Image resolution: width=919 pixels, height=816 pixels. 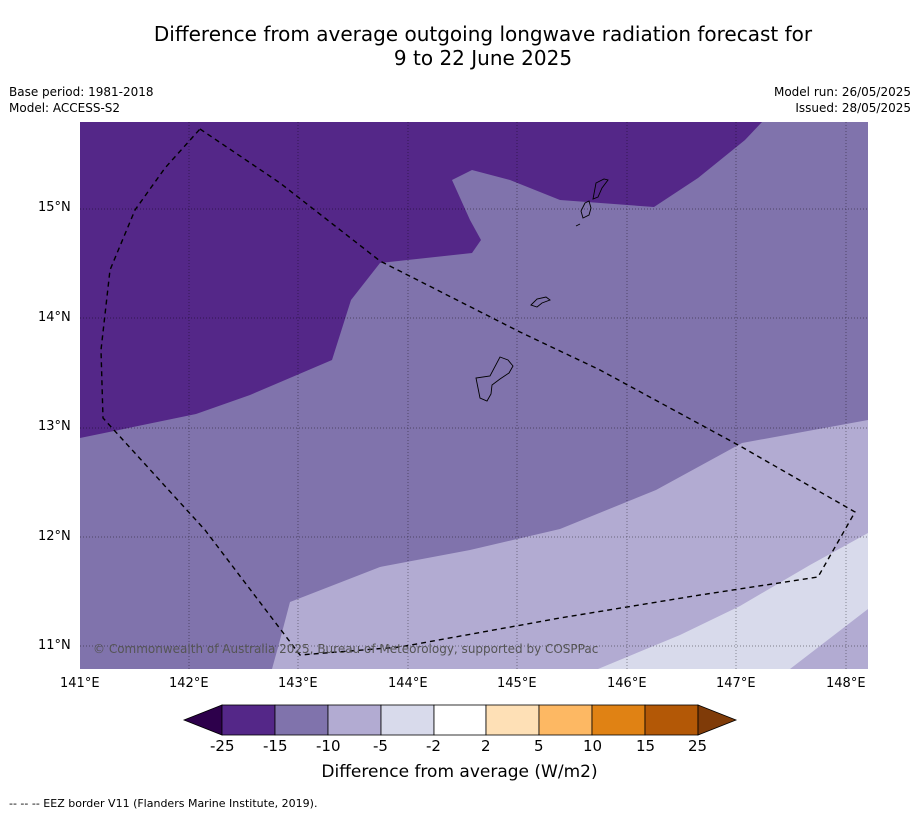 What do you see at coordinates (202, 720) in the screenshot?
I see `colorbar-arrow-low` at bounding box center [202, 720].